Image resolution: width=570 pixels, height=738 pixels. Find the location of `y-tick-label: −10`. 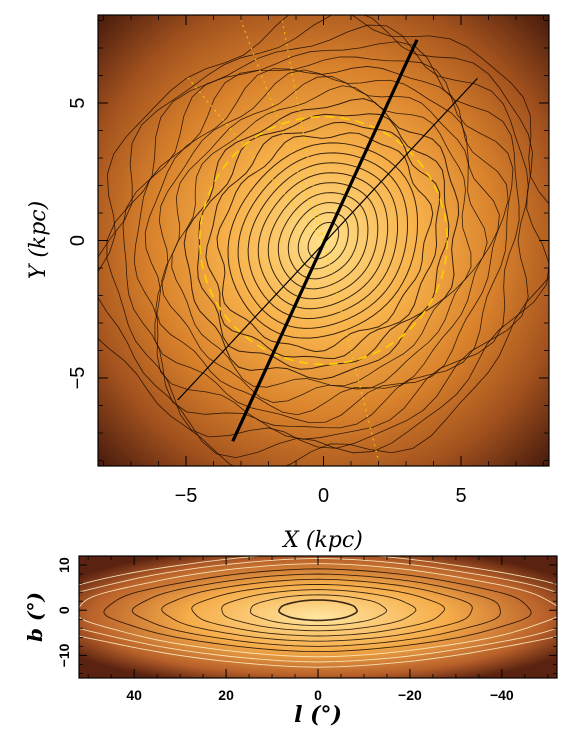

y-tick-label: −10 is located at coordinates (64, 655).